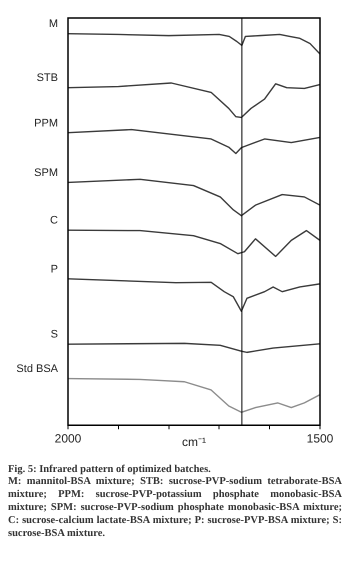 This screenshot has width=350, height=566. What do you see at coordinates (53, 24) in the screenshot?
I see `series-label: M` at bounding box center [53, 24].